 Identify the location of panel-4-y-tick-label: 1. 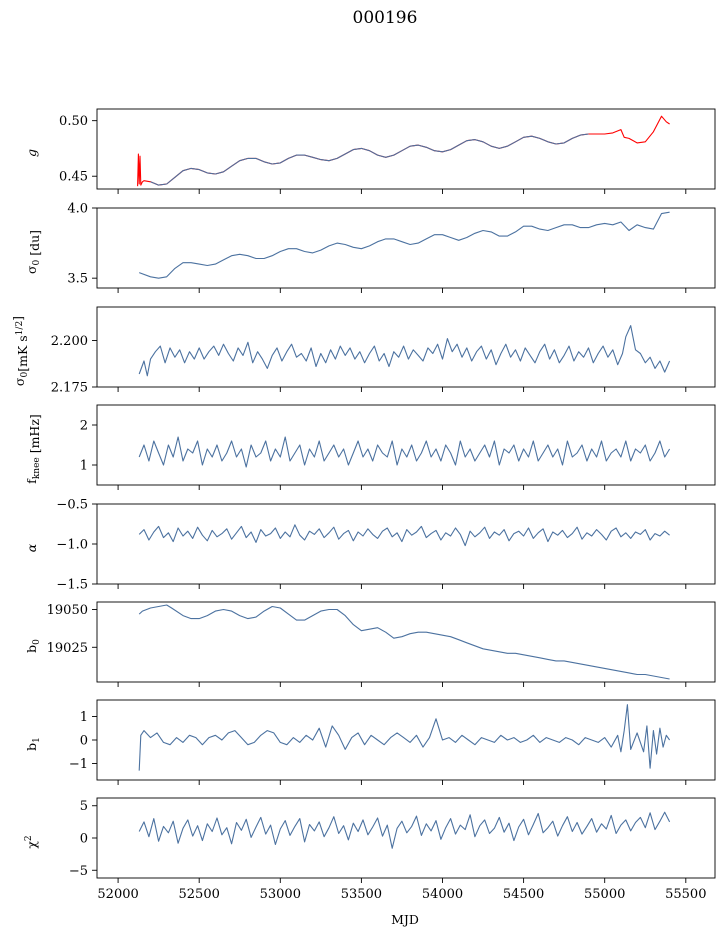
(84, 466).